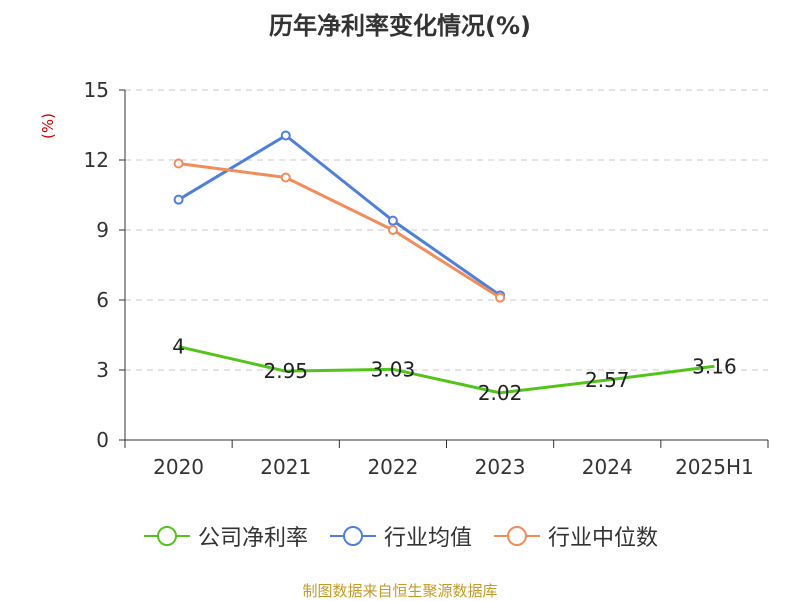 The width and height of the screenshot is (800, 601). What do you see at coordinates (102, 370) in the screenshot?
I see `y-tick-label: 3` at bounding box center [102, 370].